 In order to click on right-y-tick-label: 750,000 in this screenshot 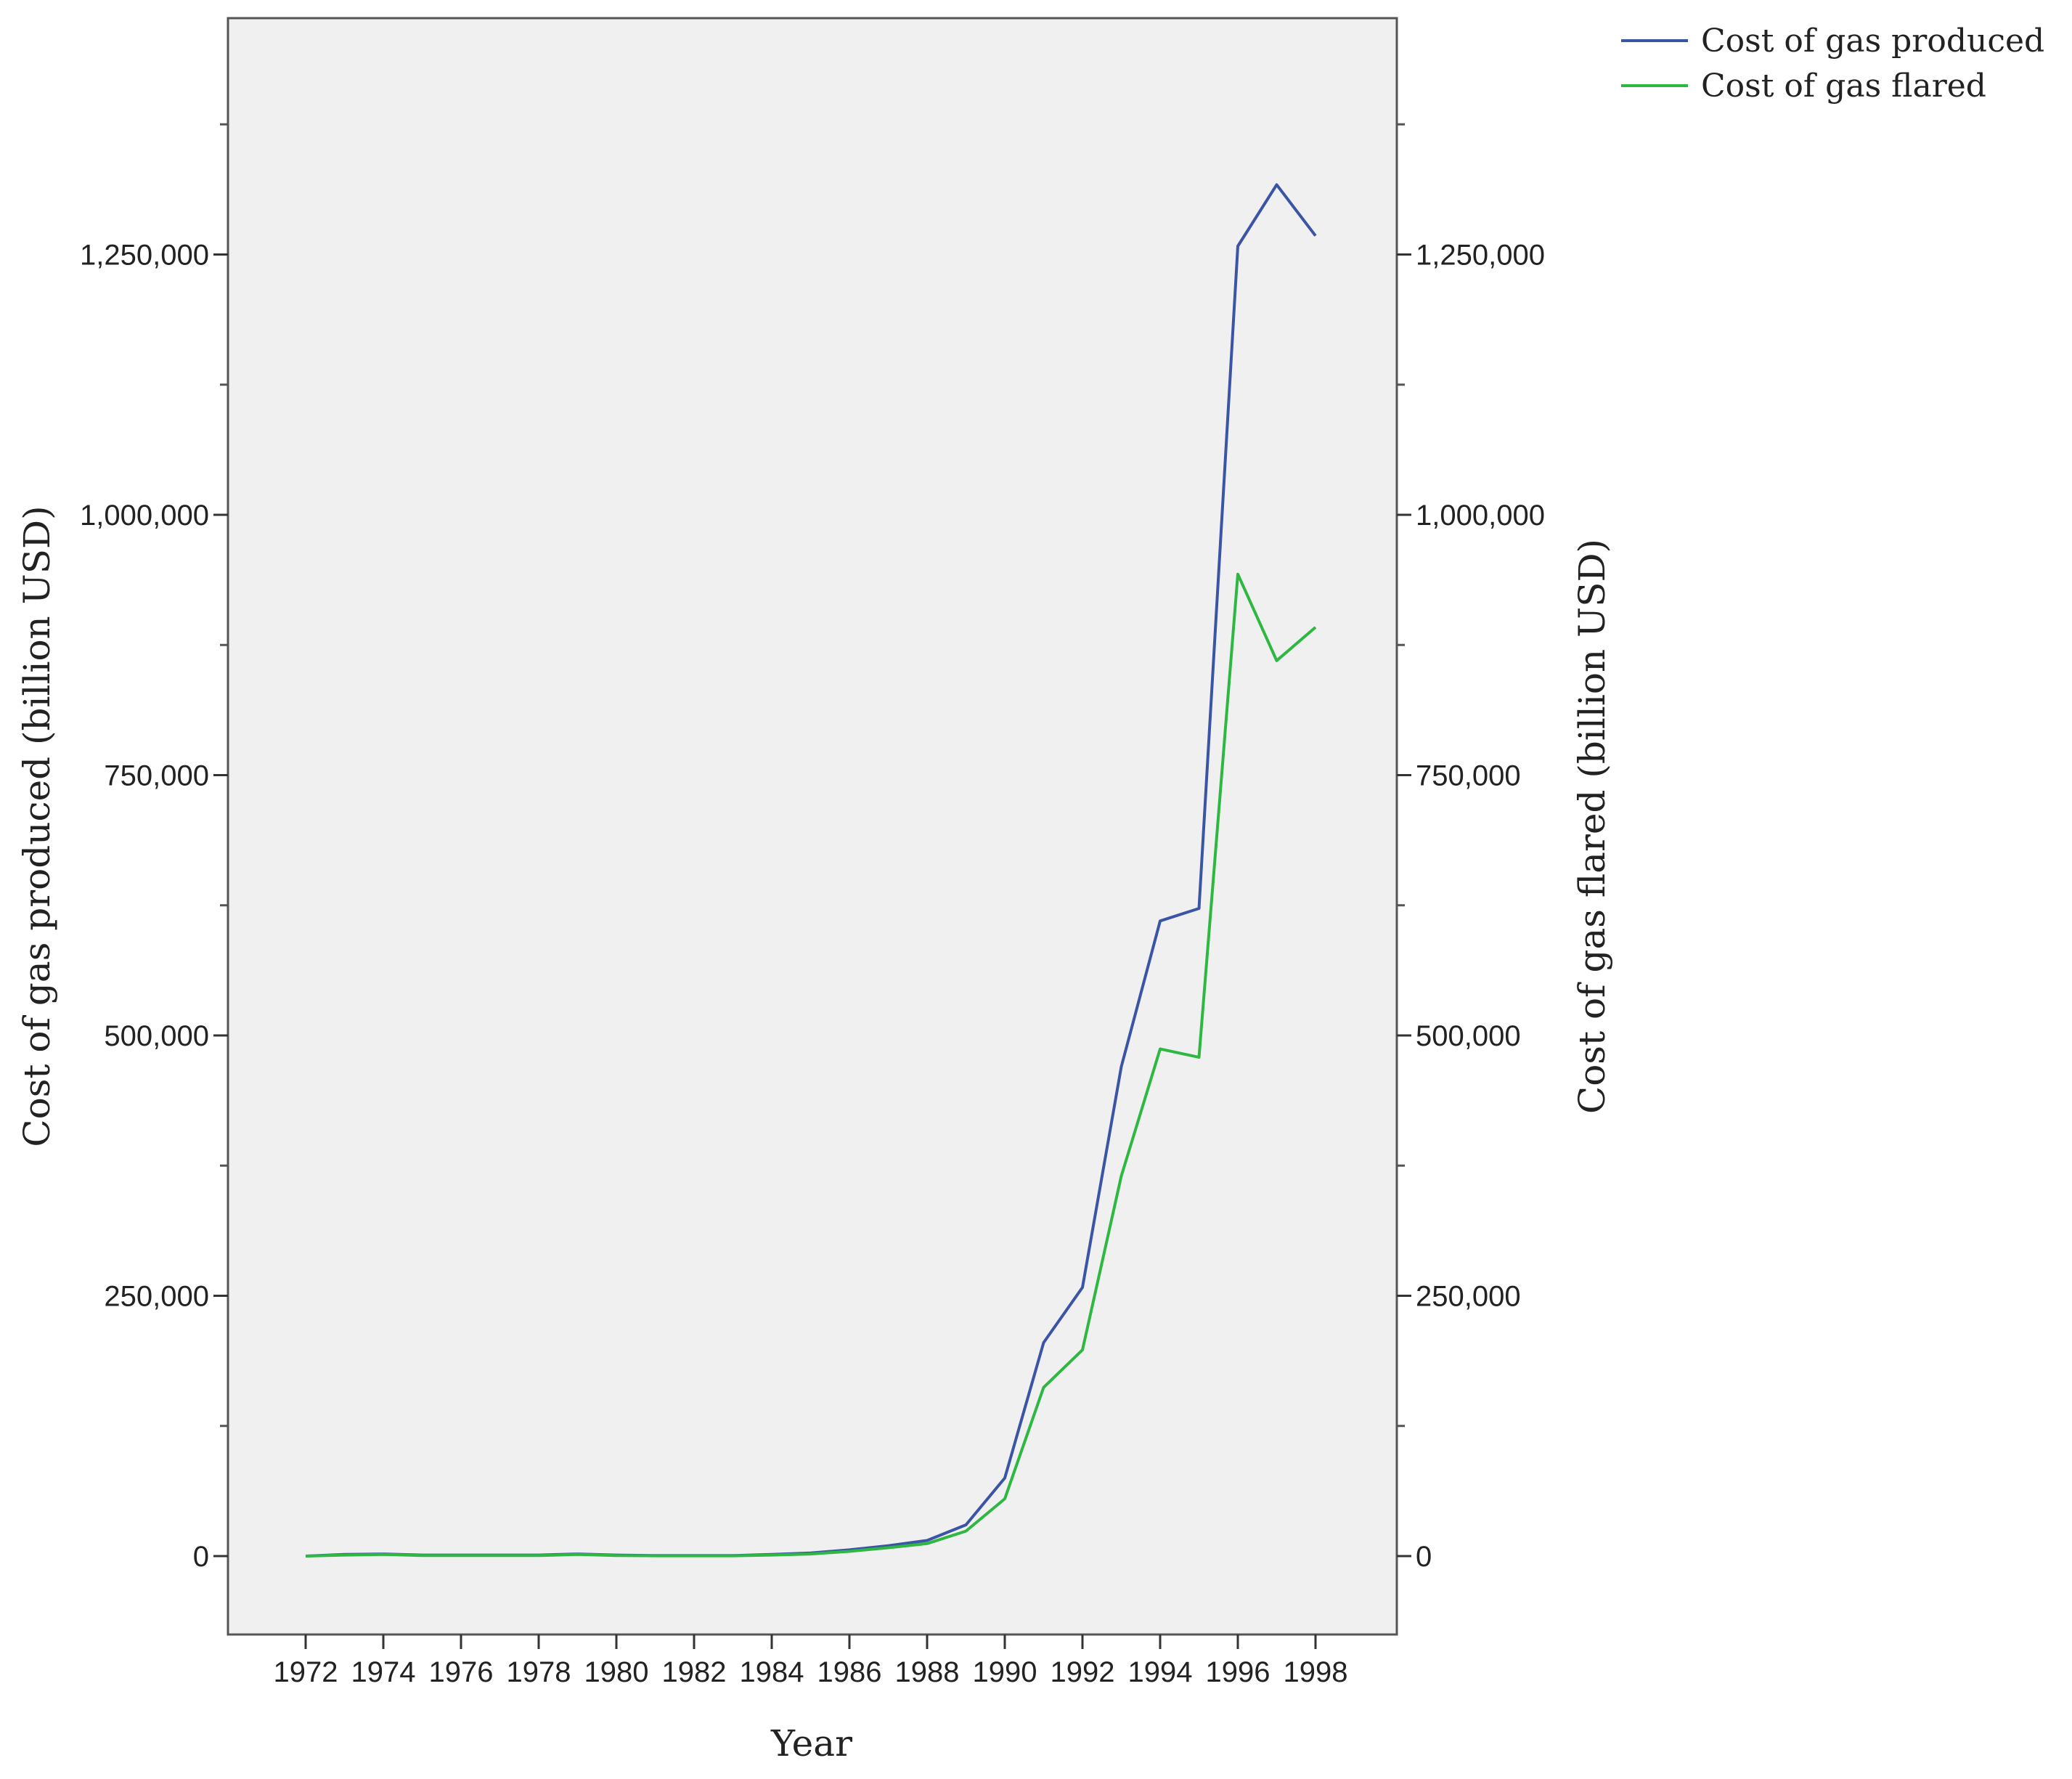, I will do `click(1468, 776)`.